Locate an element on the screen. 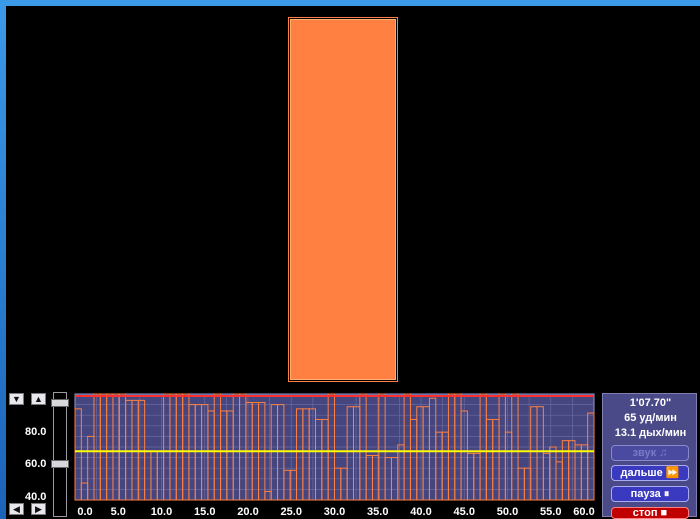 The image size is (700, 519). chart-x-tick-label: 15.0 is located at coordinates (204, 512).